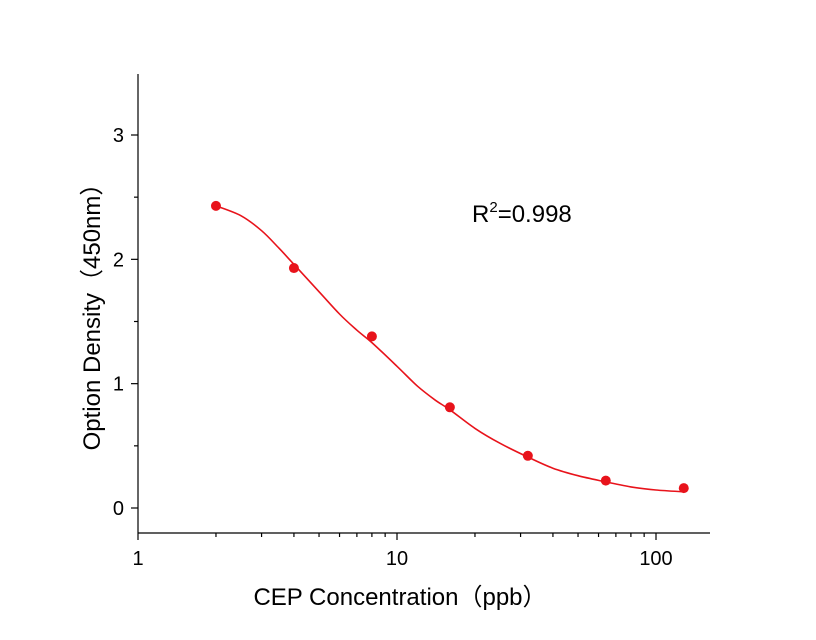  Describe the element at coordinates (655, 559) in the screenshot. I see `x-tick-label: 100` at that location.